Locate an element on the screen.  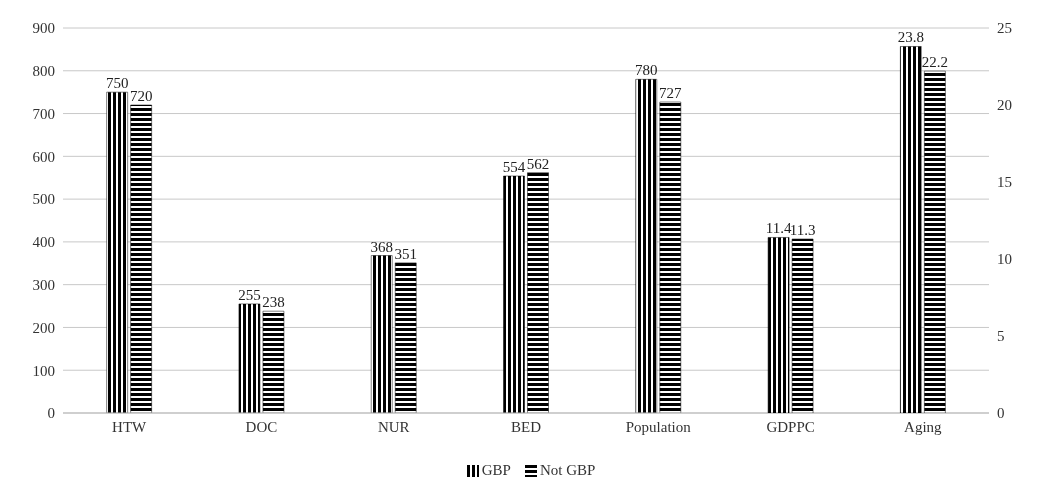
y-tick-label: 600 is located at coordinates (43, 156).